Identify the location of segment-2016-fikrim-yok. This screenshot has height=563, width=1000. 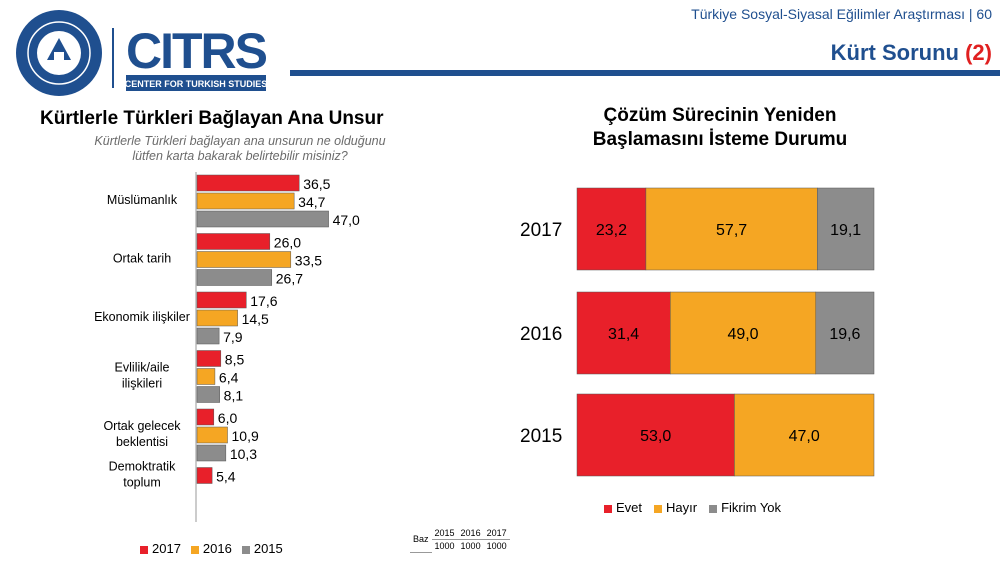
(845, 333).